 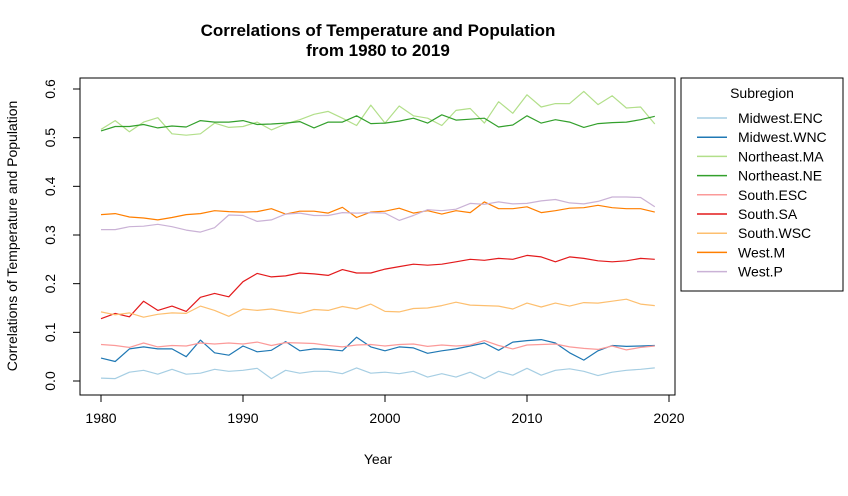 What do you see at coordinates (377, 345) in the screenshot?
I see `series-line-south-esc` at bounding box center [377, 345].